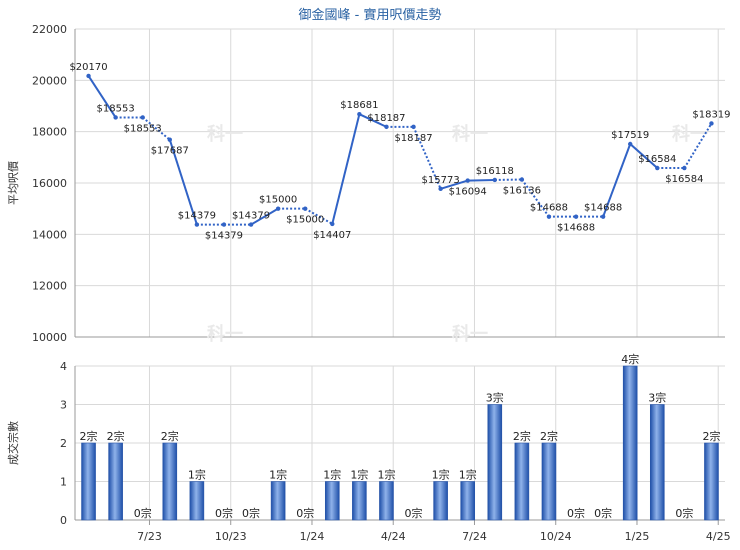  Describe the element at coordinates (386, 118) in the screenshot. I see `data-label: $18187` at that location.